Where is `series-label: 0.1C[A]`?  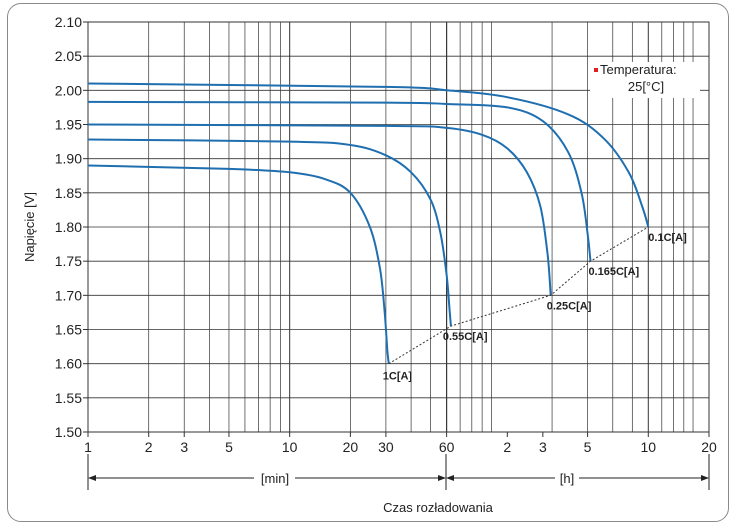
series-label: 0.1C[A] is located at coordinates (667, 238).